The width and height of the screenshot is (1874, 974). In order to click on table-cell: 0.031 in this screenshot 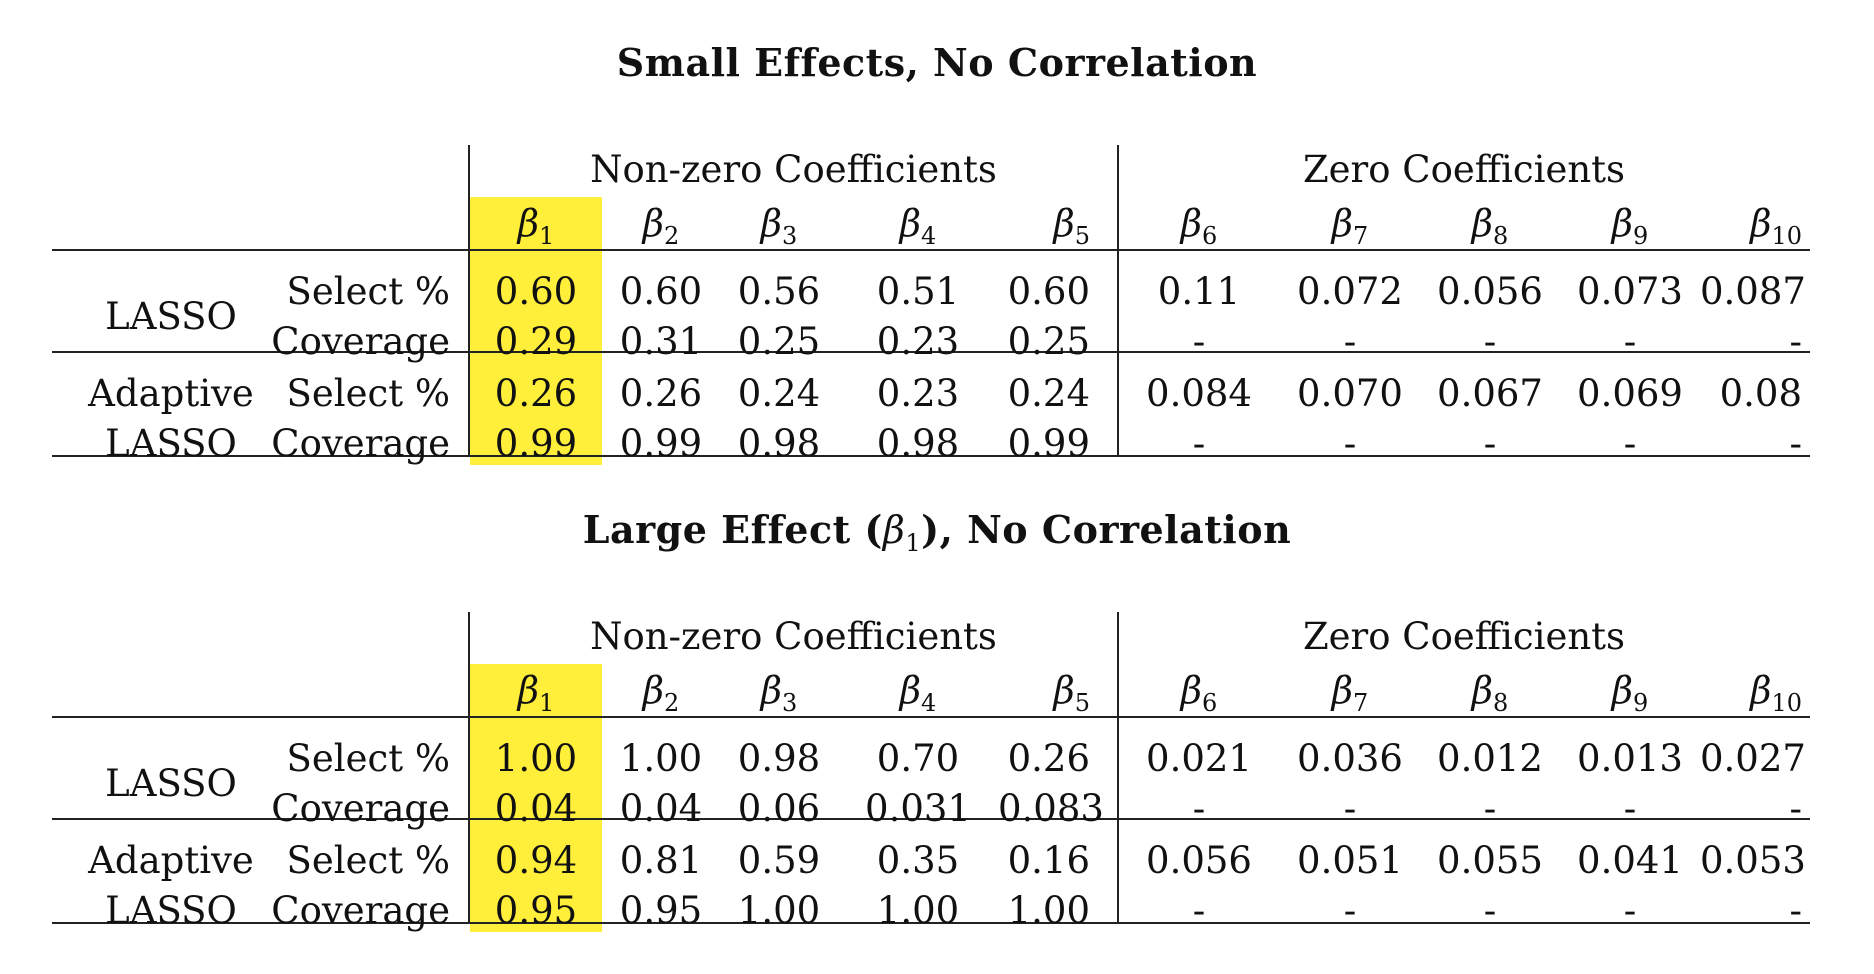, I will do `click(918, 808)`.